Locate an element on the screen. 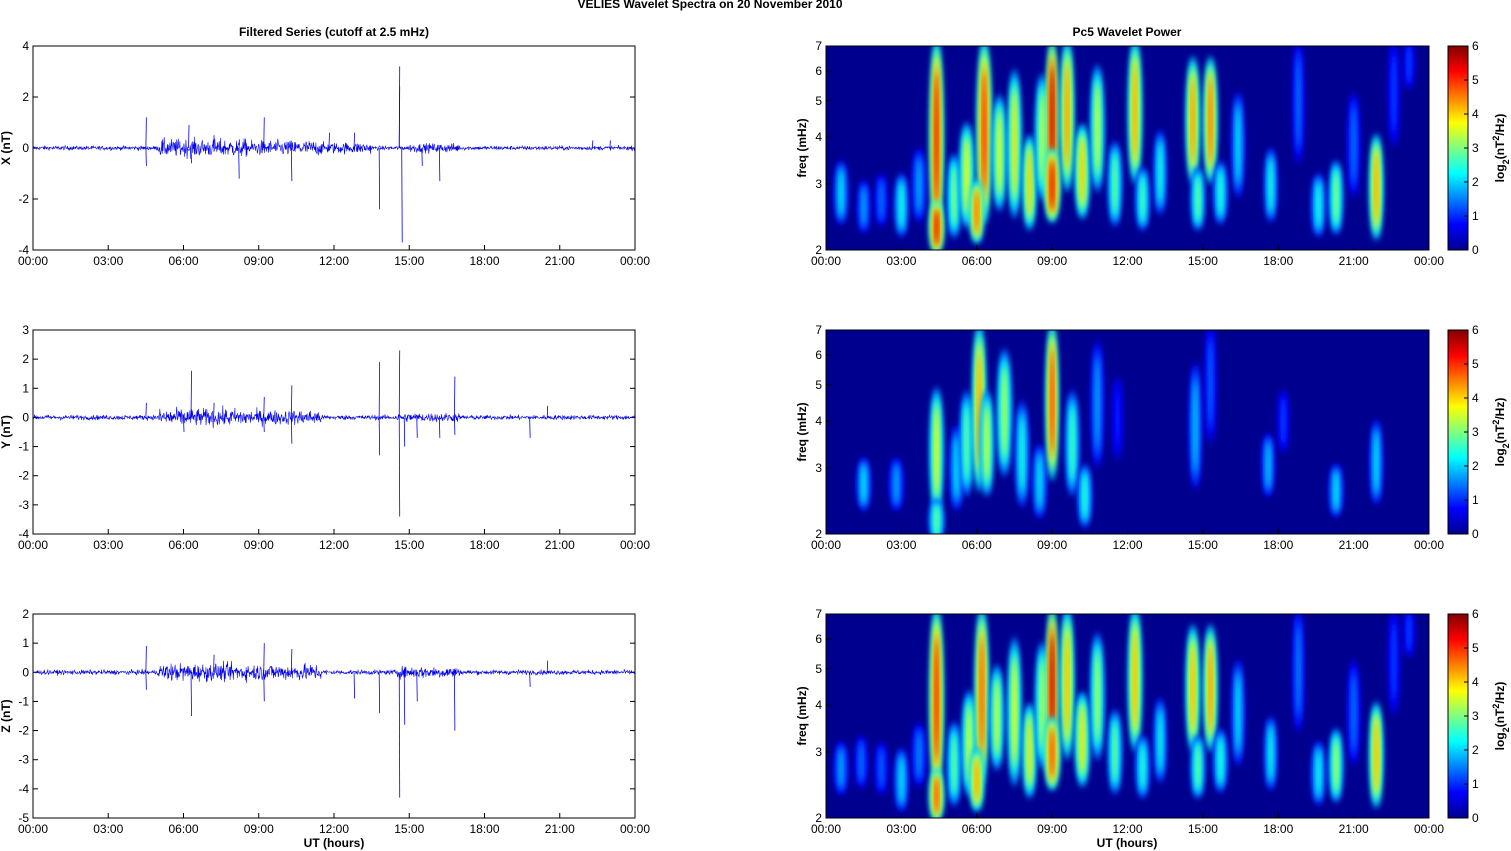  series-xtick-label: 00:00 is located at coordinates (33, 829).